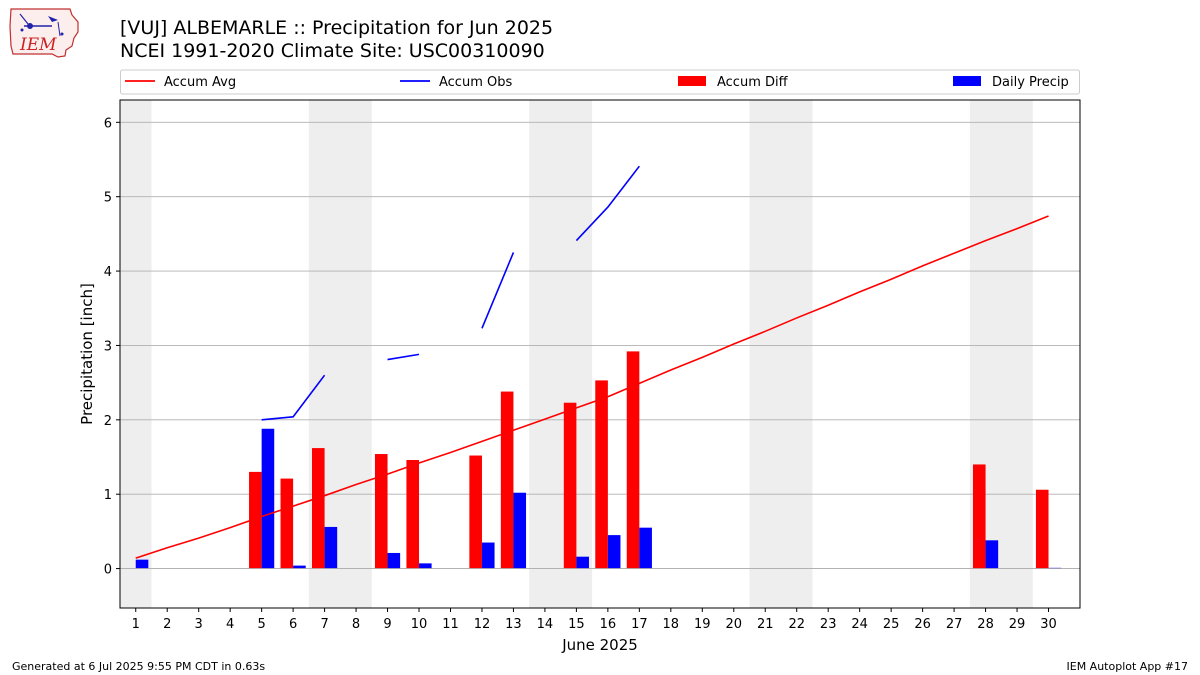  Describe the element at coordinates (765, 624) in the screenshot. I see `x-tick-label: 21` at that location.